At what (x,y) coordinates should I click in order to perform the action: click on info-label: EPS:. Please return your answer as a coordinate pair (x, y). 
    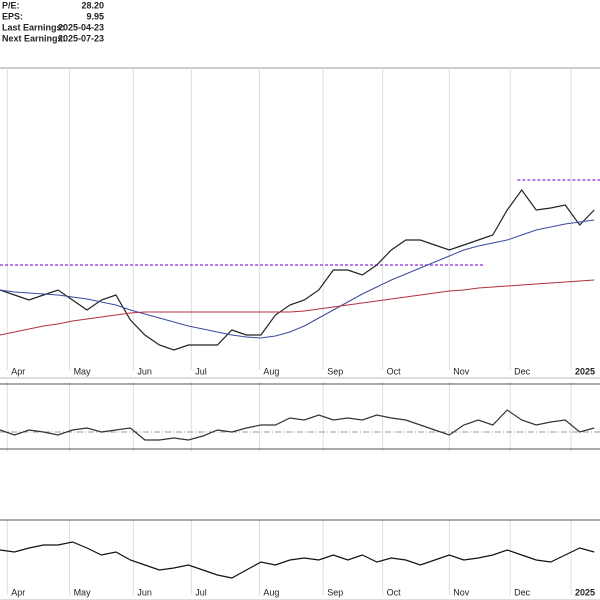
    Looking at the image, I should click on (12, 16).